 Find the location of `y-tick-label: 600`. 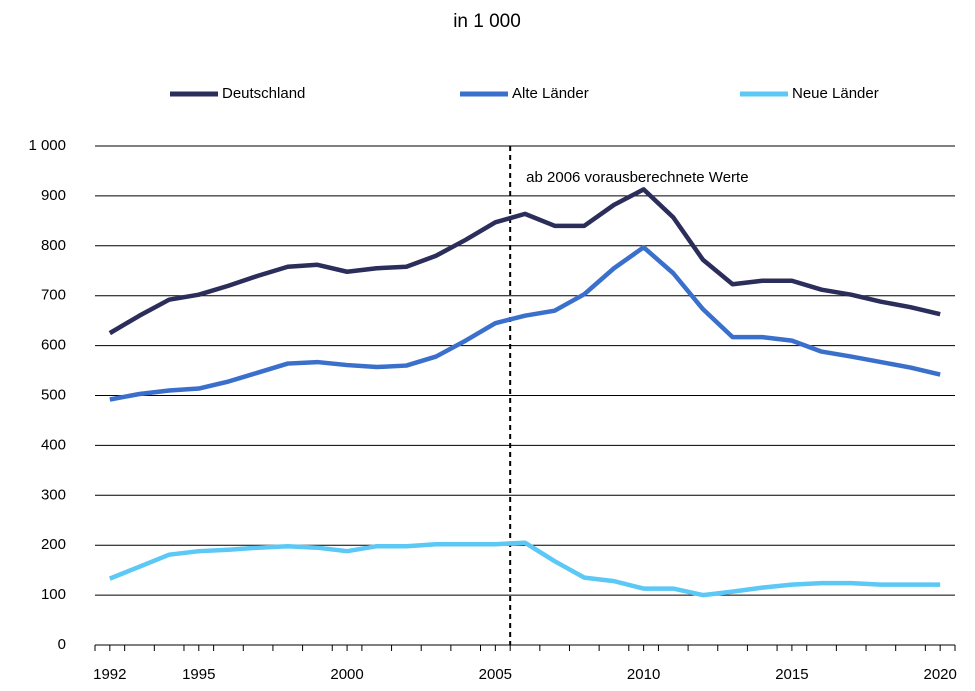

y-tick-label: 600 is located at coordinates (53, 345).